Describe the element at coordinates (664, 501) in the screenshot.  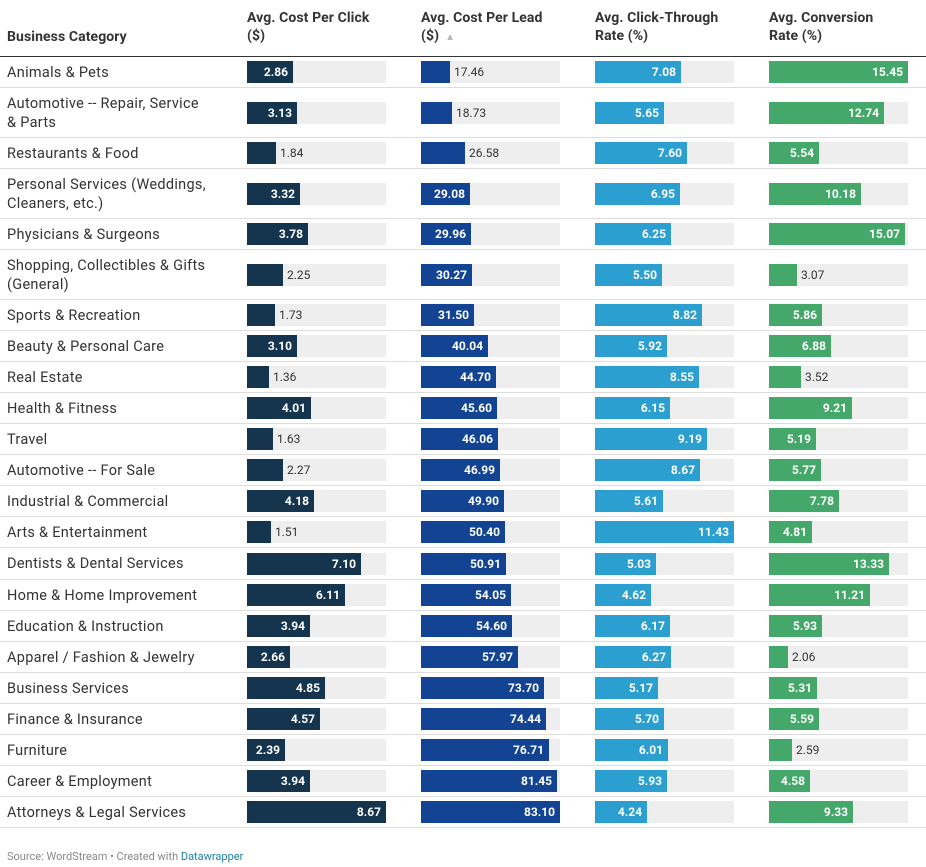
I see `bar-track-ctr: 5.61` at that location.